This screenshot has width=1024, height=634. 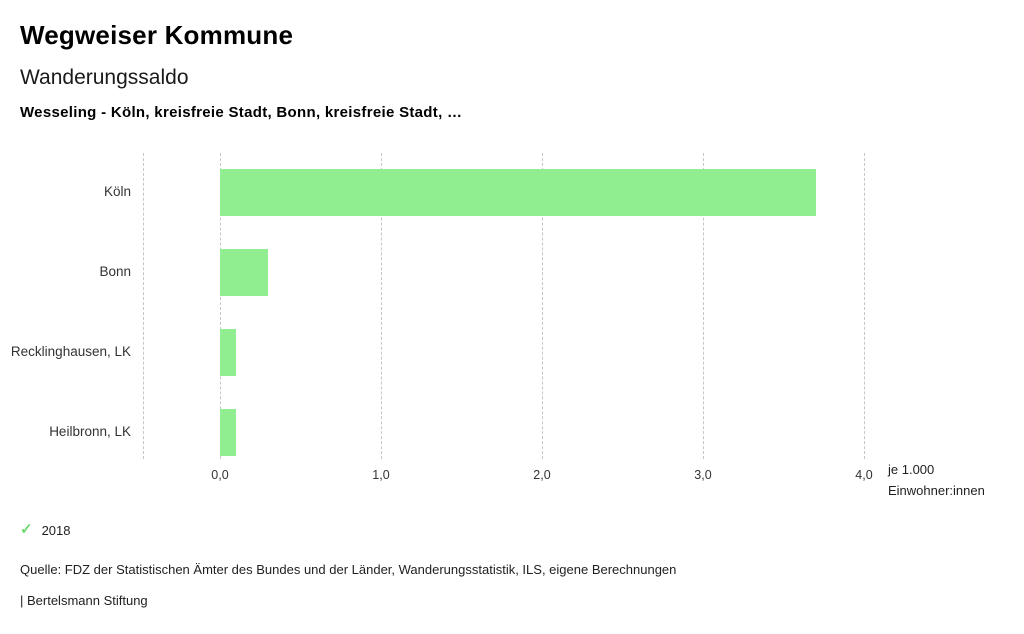 I want to click on axis-unit-label: je 1.000 Einwohner:innen, so click(x=936, y=480).